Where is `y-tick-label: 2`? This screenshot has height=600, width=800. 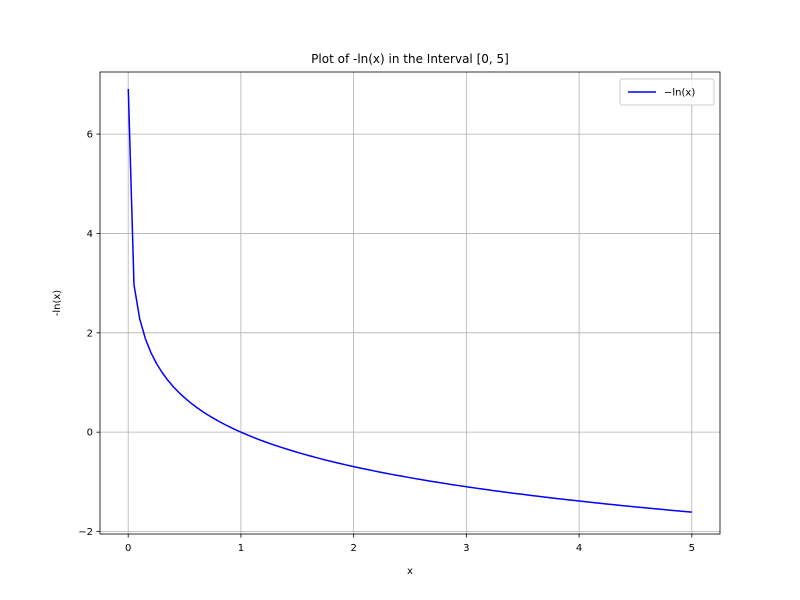
y-tick-label: 2 is located at coordinates (90, 333).